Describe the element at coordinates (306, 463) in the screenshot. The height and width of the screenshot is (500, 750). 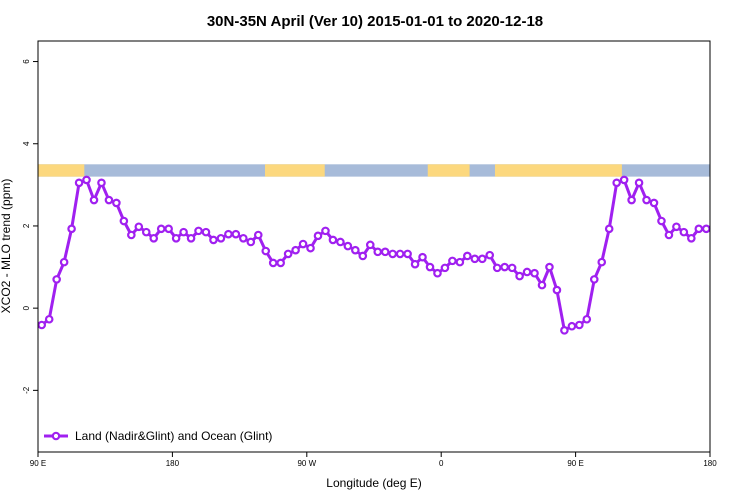
I see `x-tick-label: 90 W` at that location.